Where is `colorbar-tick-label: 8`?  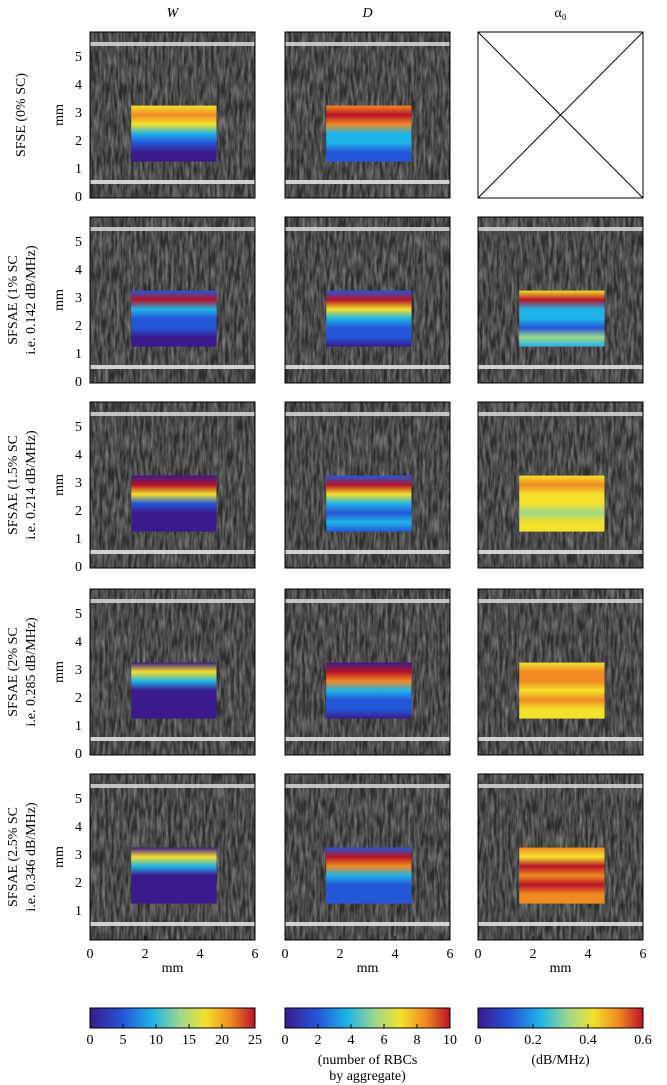 colorbar-tick-label: 8 is located at coordinates (417, 1040).